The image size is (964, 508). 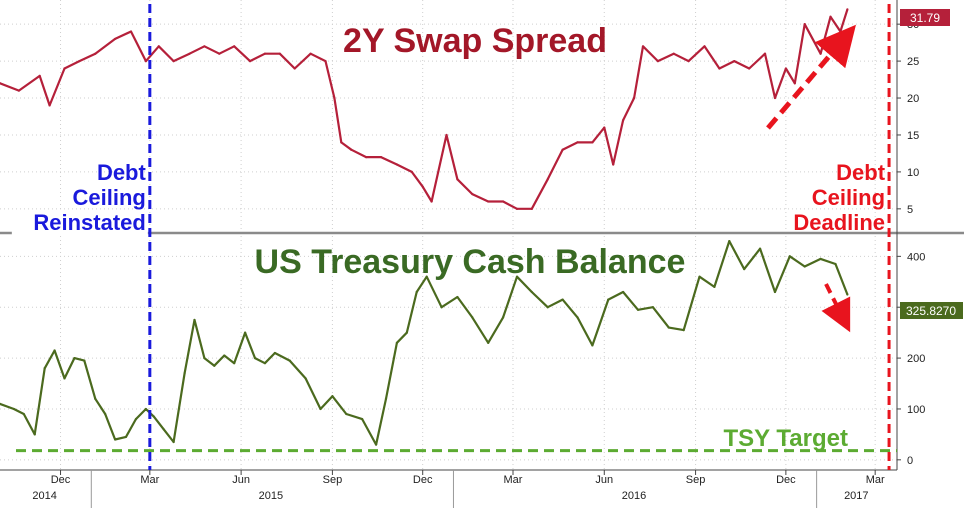 What do you see at coordinates (836, 308) in the screenshot?
I see `cash-trend-arrow` at bounding box center [836, 308].